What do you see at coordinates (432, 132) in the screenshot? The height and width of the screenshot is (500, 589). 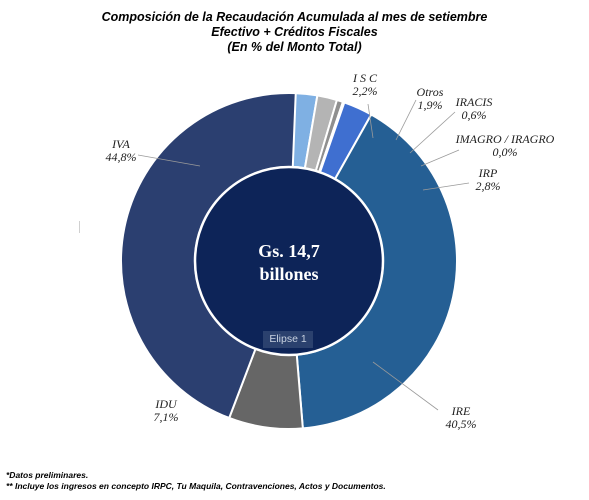 I see `leader-line-iracis` at bounding box center [432, 132].